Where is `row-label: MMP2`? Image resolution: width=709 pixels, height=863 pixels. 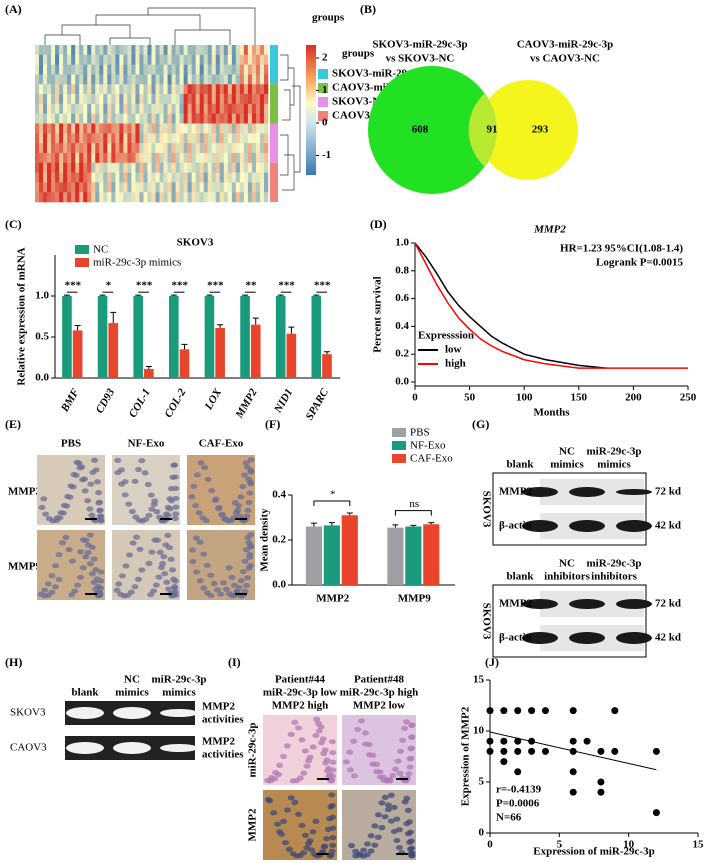
row-label: MMP2 is located at coordinates (218, 742).